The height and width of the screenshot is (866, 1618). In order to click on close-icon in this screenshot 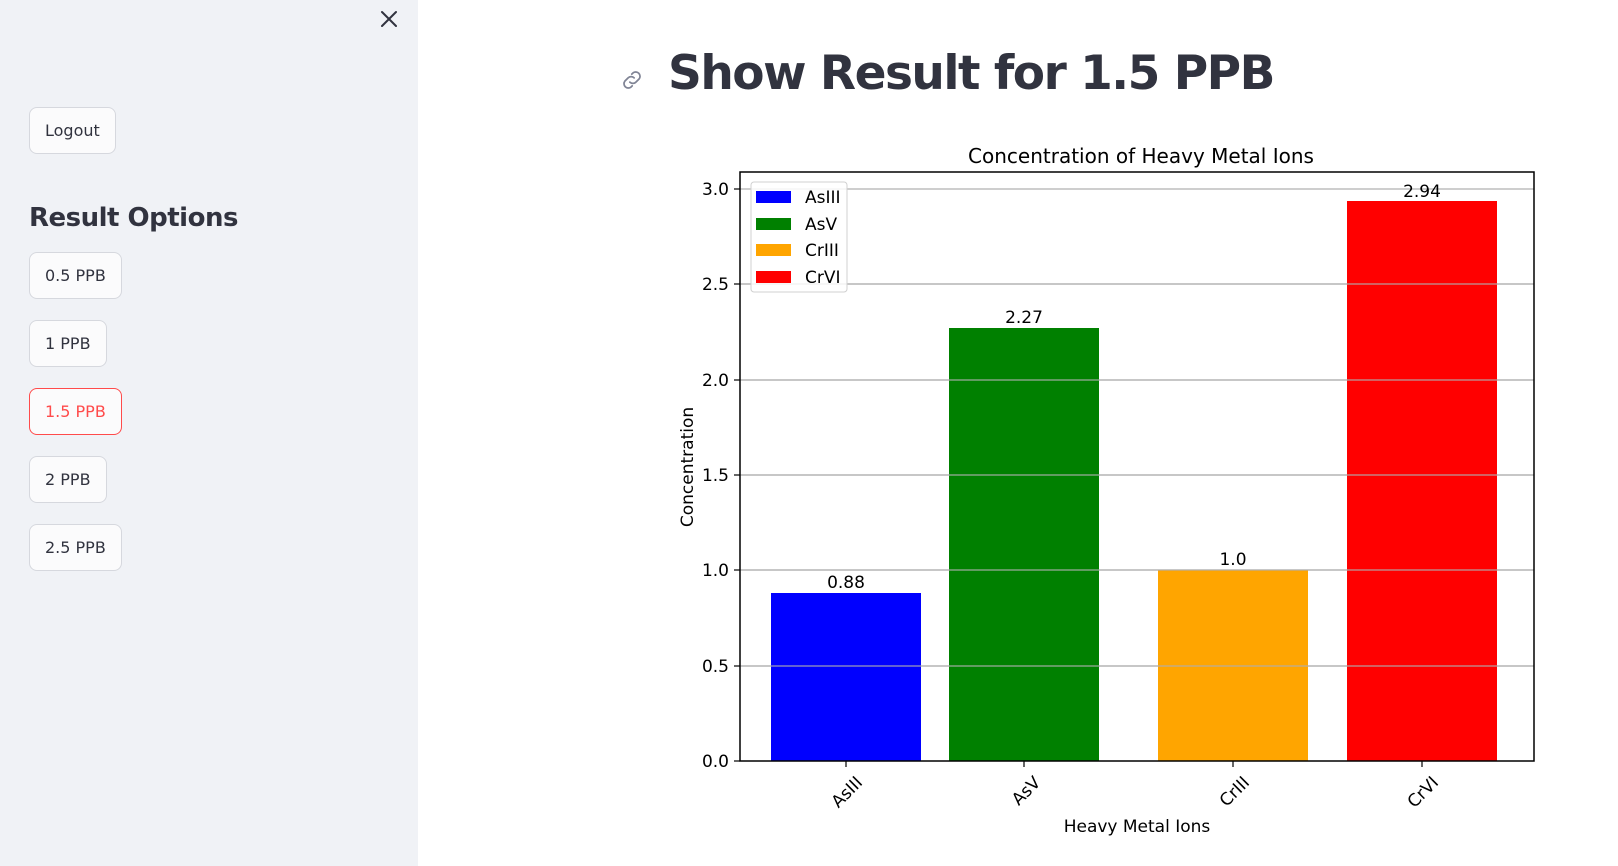, I will do `click(389, 19)`.